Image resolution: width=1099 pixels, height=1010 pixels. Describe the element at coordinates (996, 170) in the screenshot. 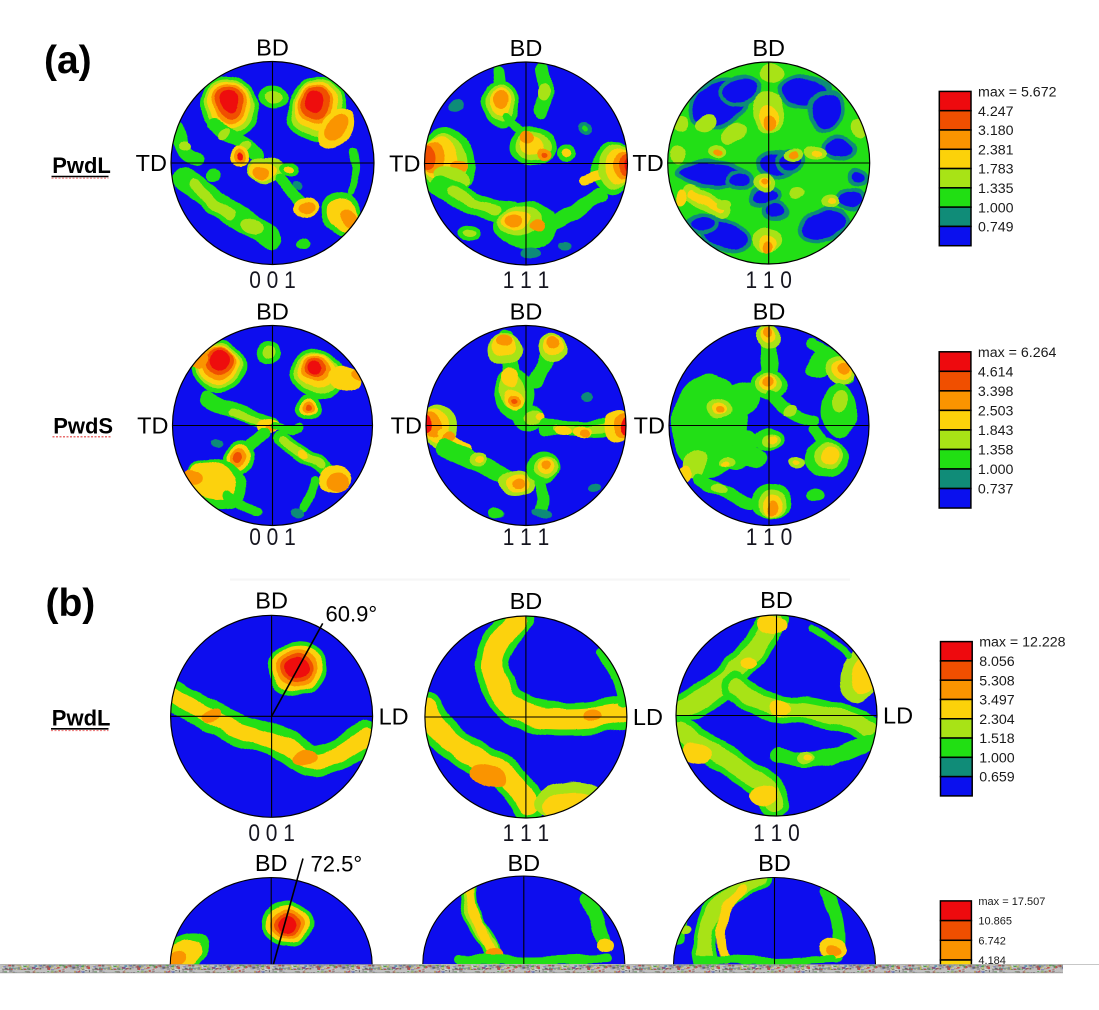

I see `svg-text: 1.783` at that location.